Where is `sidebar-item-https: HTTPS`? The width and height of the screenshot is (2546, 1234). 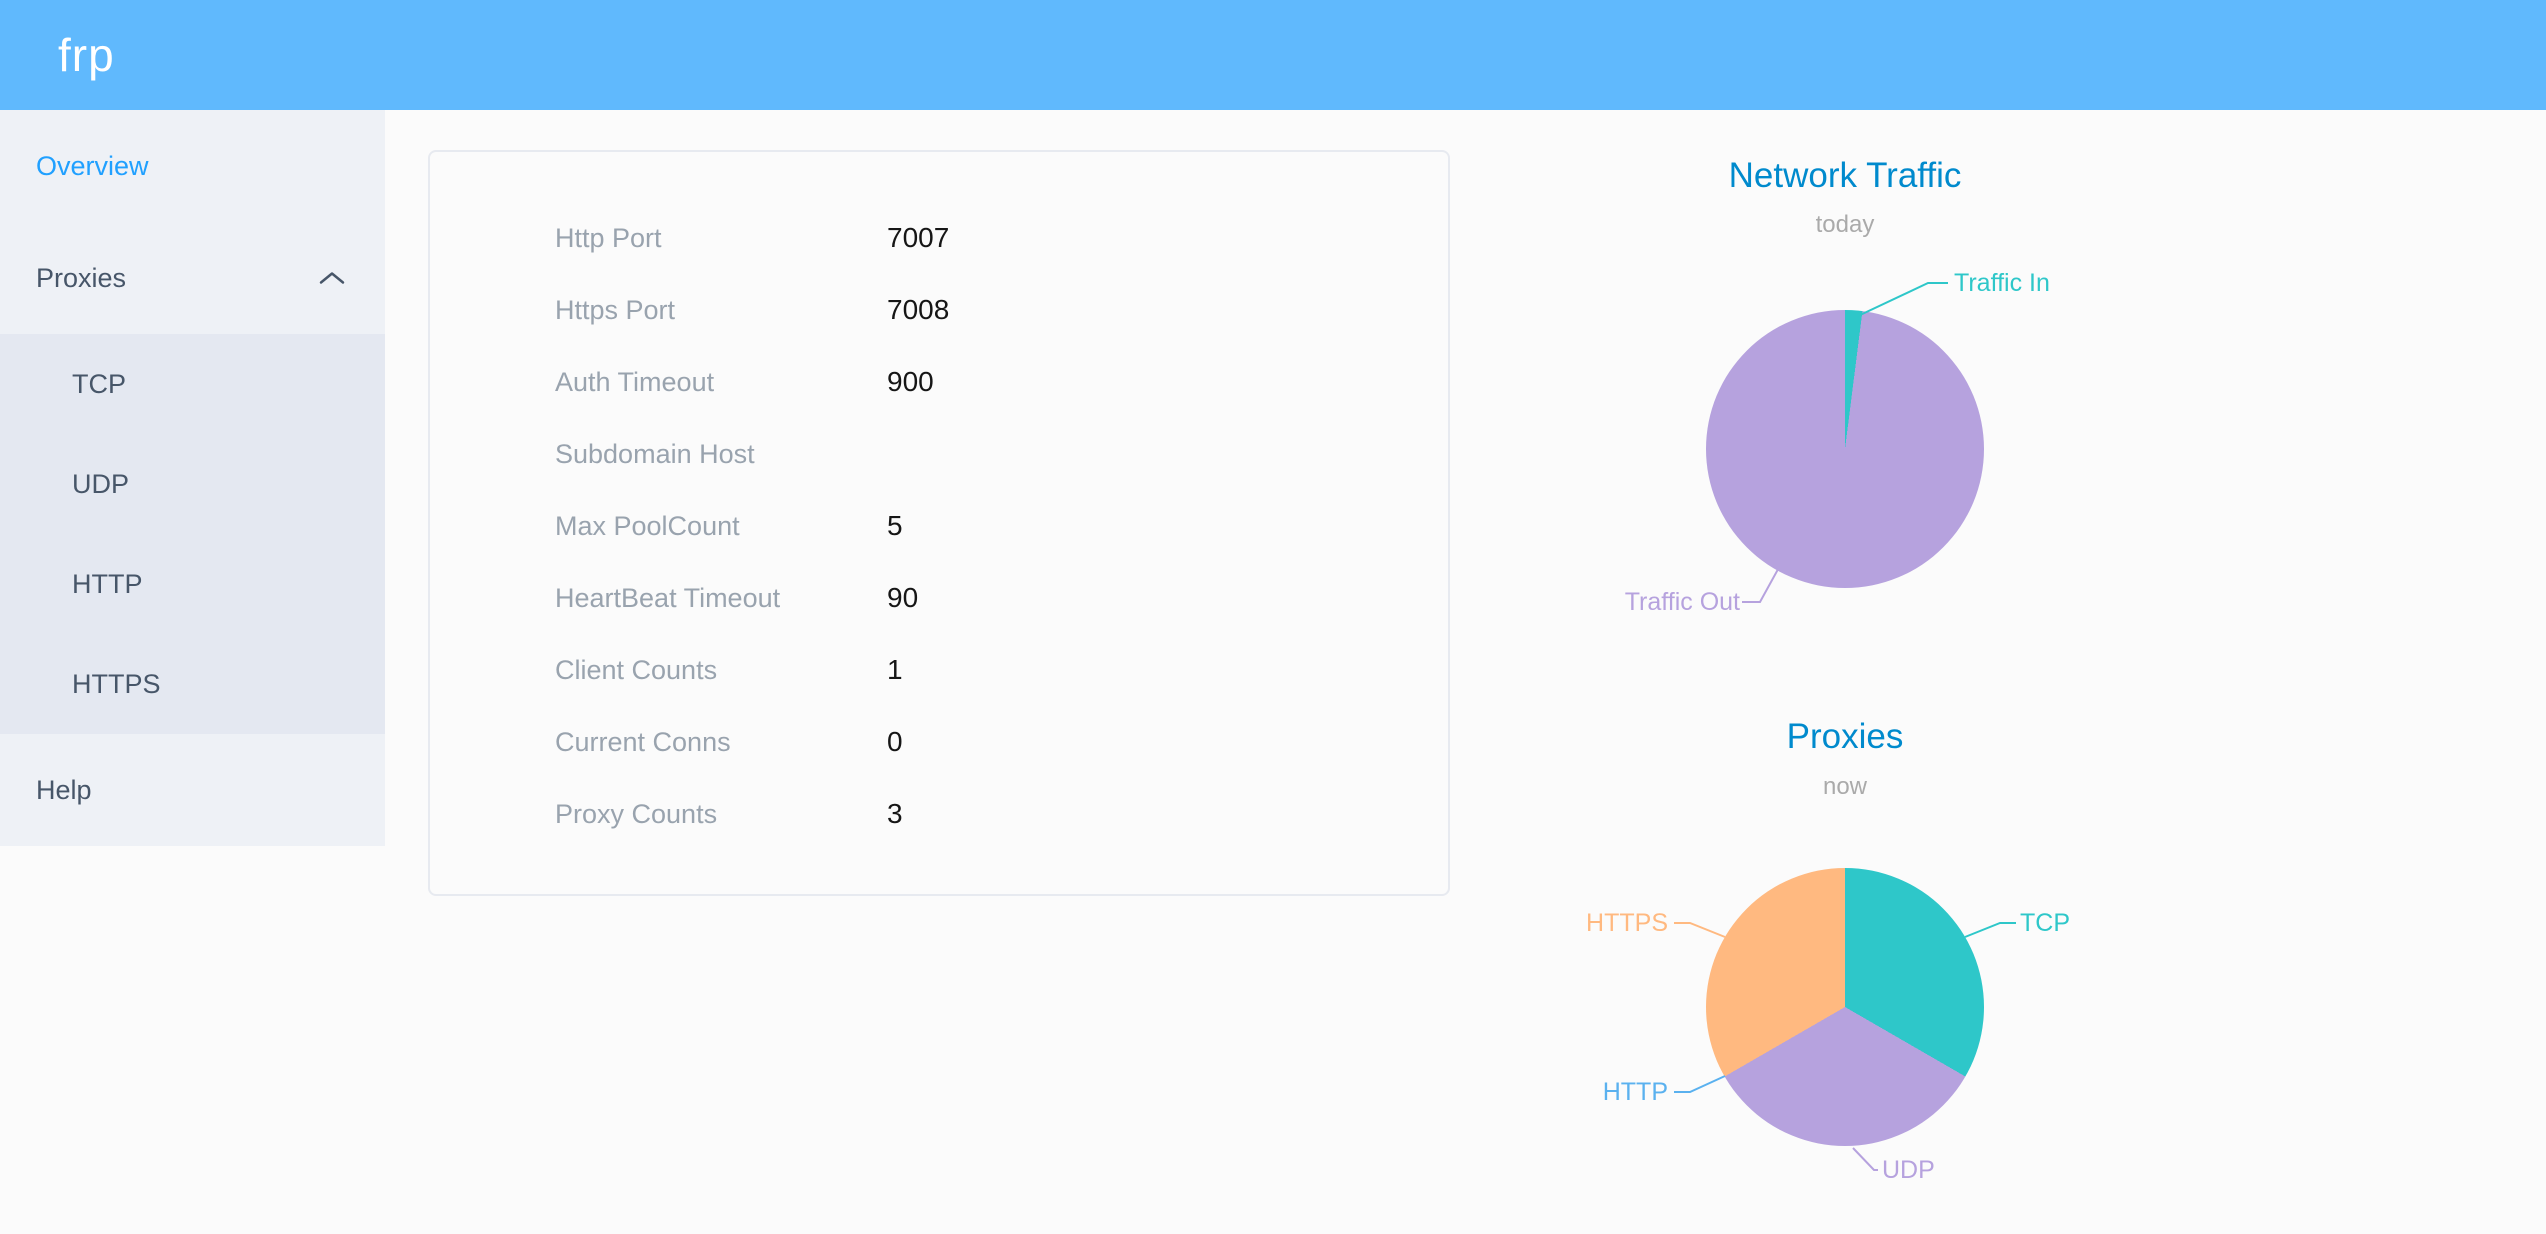 sidebar-item-https: HTTPS is located at coordinates (192, 684).